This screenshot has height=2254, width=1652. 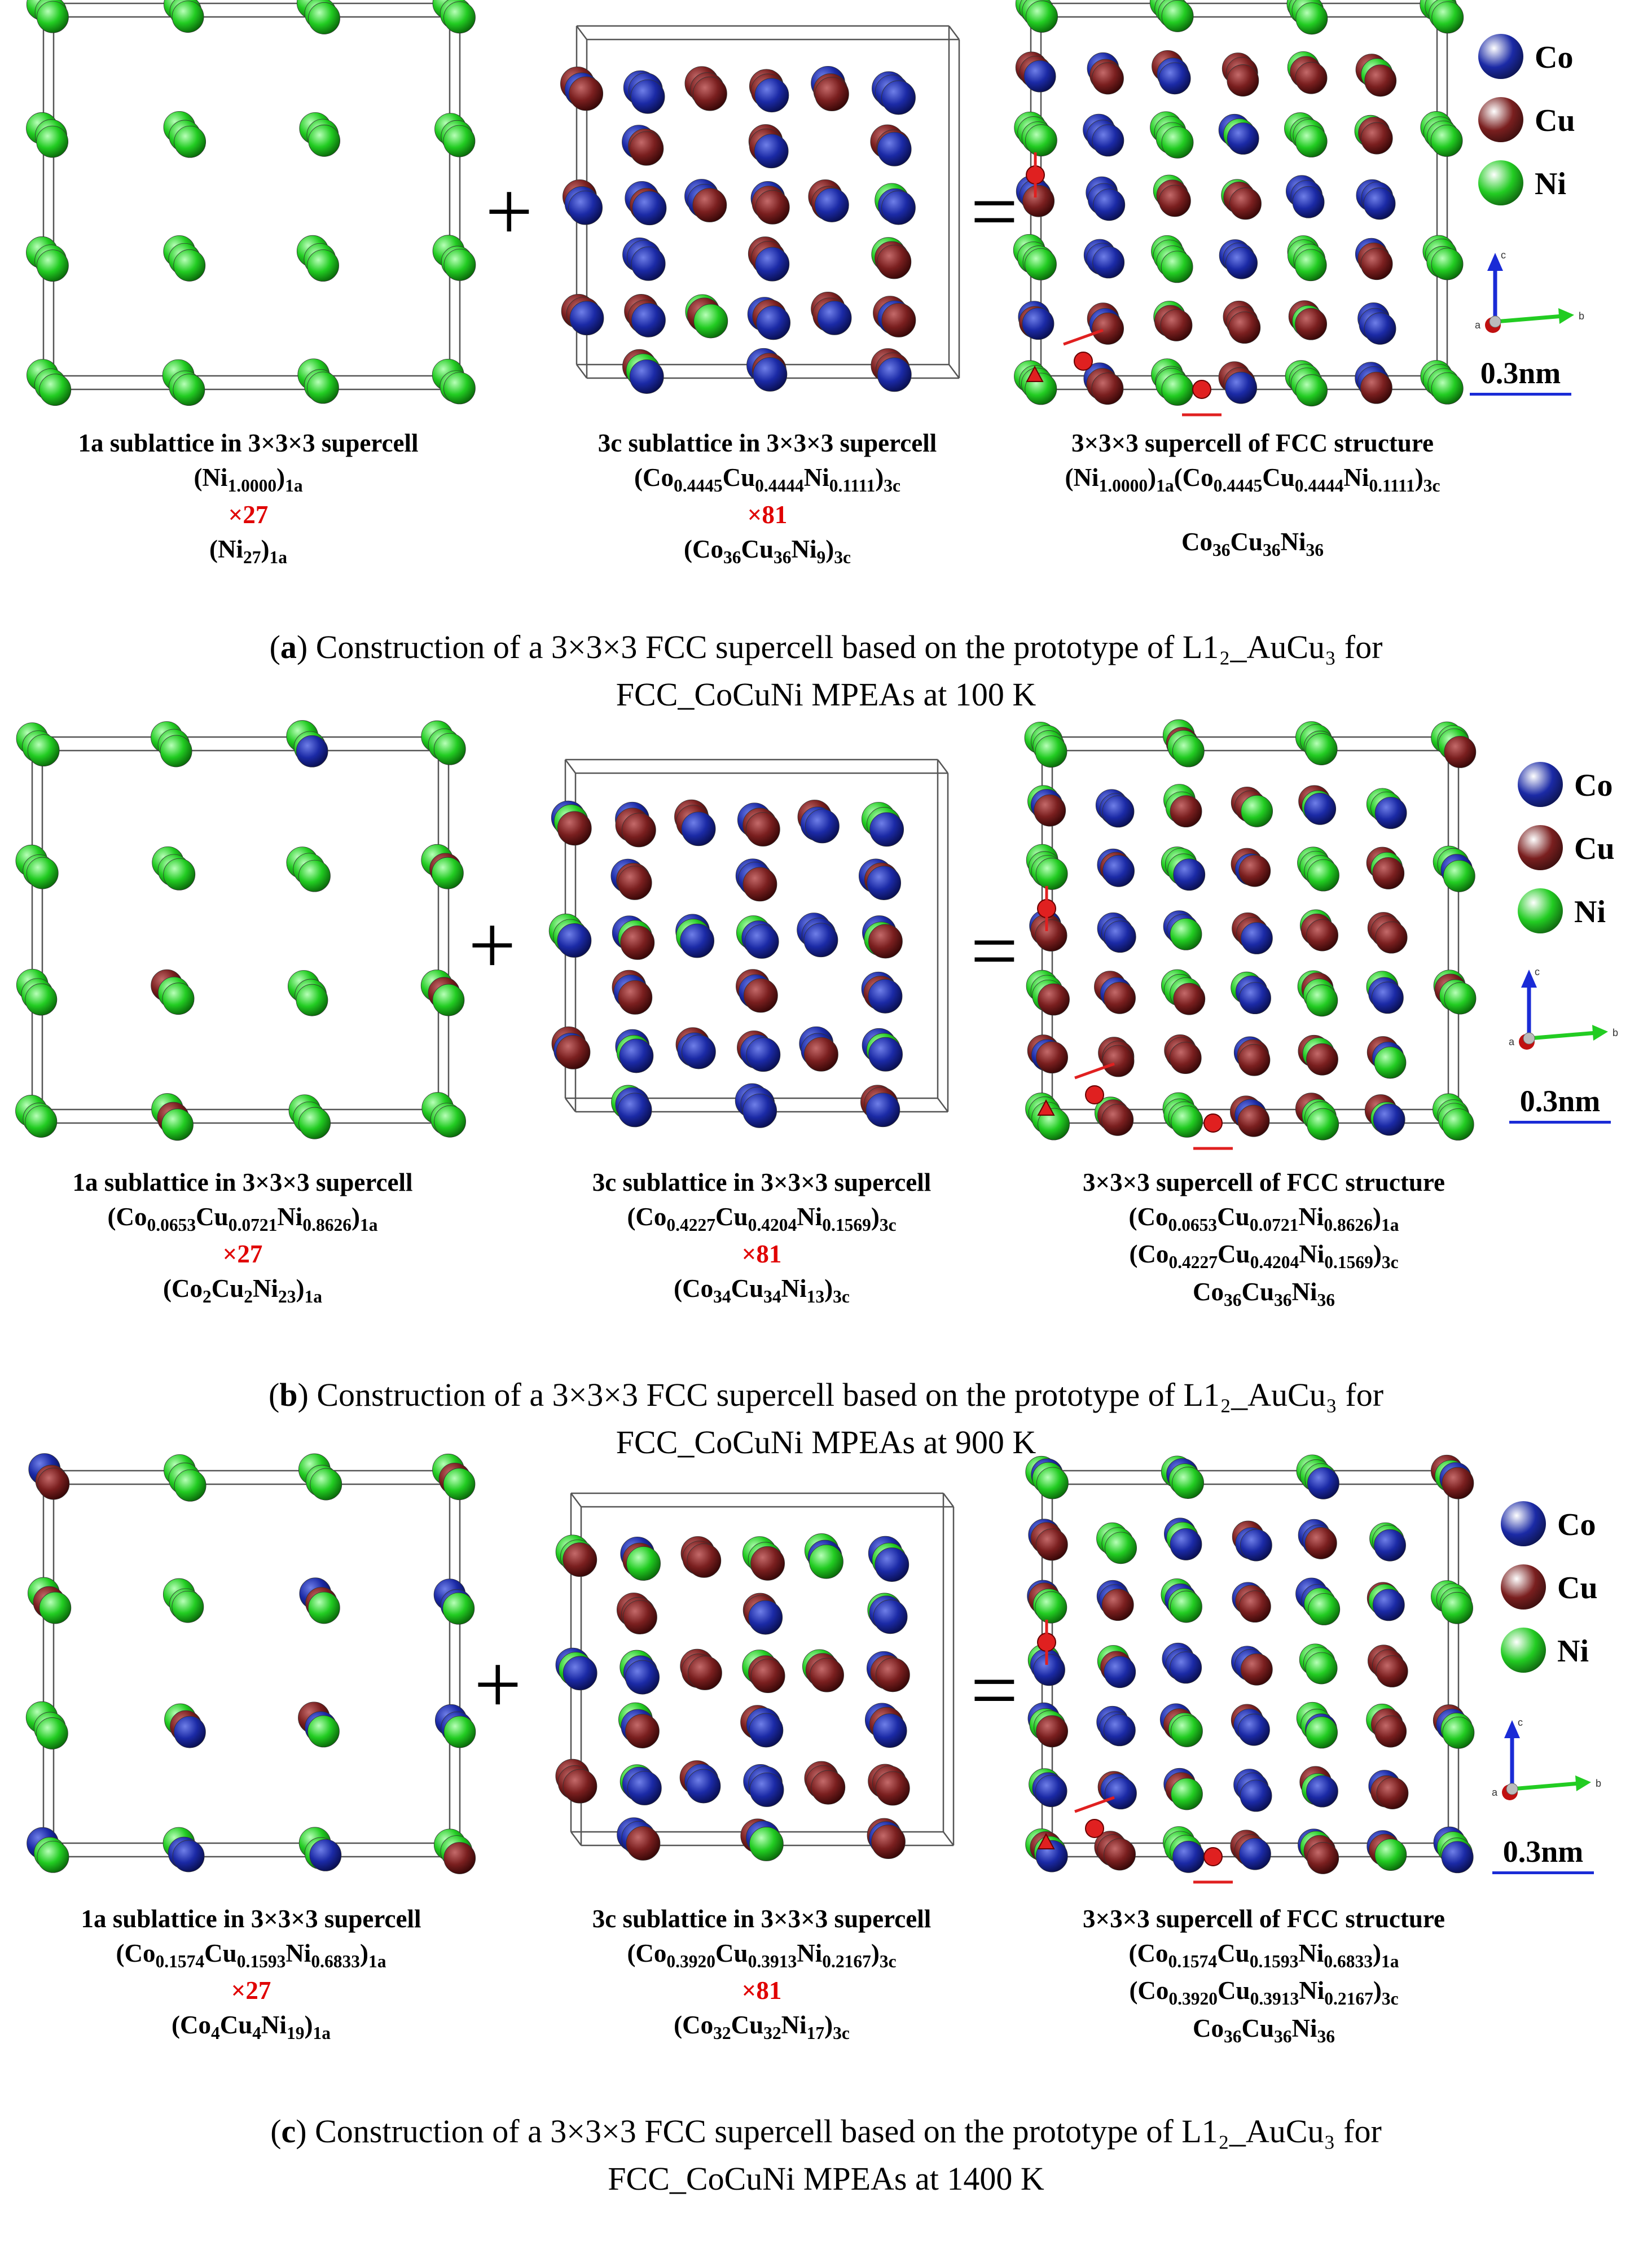 I want to click on atom-count-formula: (Co2Cu2Ni23)1a, so click(x=248, y=1290).